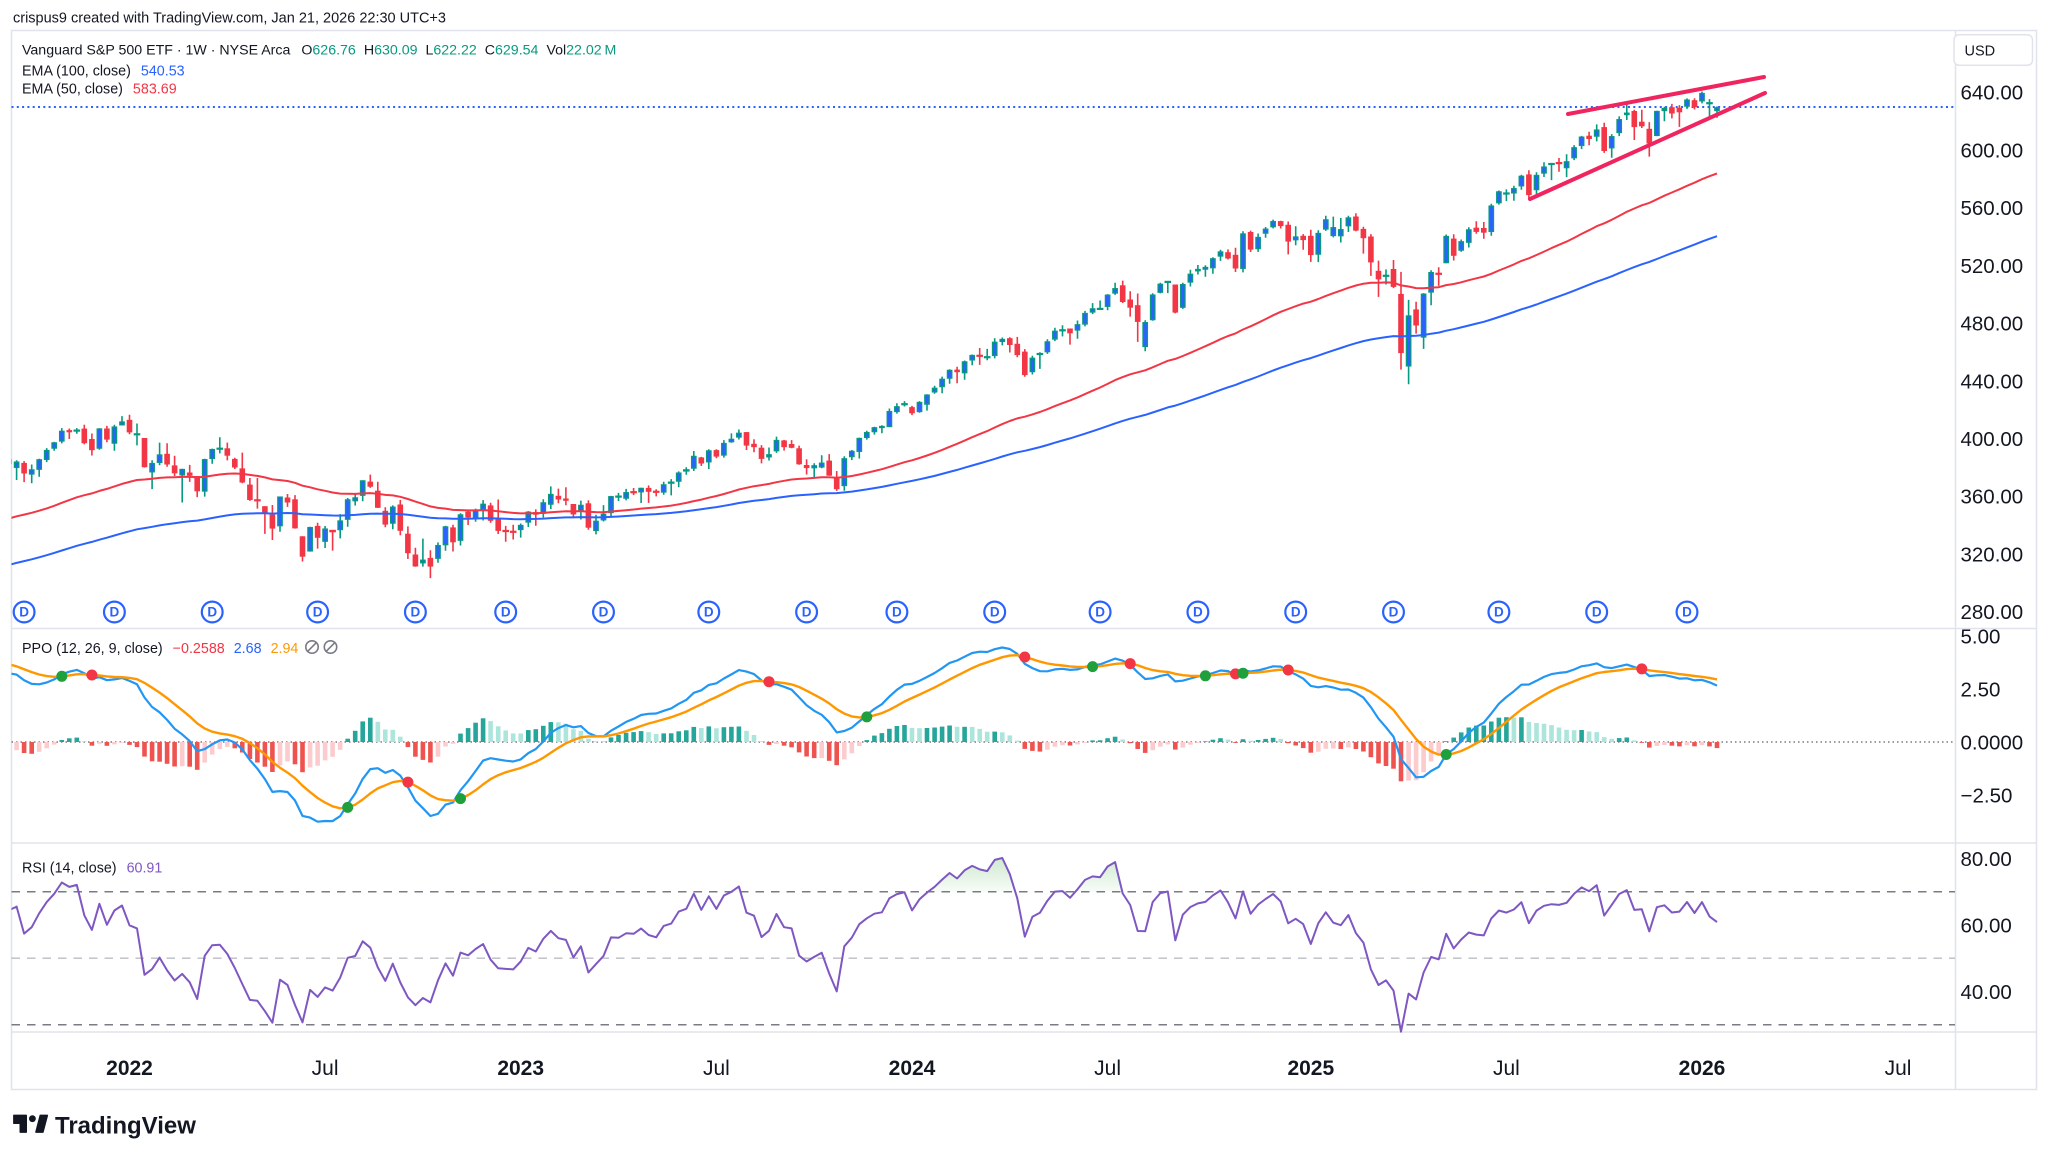 Image resolution: width=2048 pixels, height=1159 pixels. What do you see at coordinates (1992, 150) in the screenshot?
I see `svg-text: 600.00` at bounding box center [1992, 150].